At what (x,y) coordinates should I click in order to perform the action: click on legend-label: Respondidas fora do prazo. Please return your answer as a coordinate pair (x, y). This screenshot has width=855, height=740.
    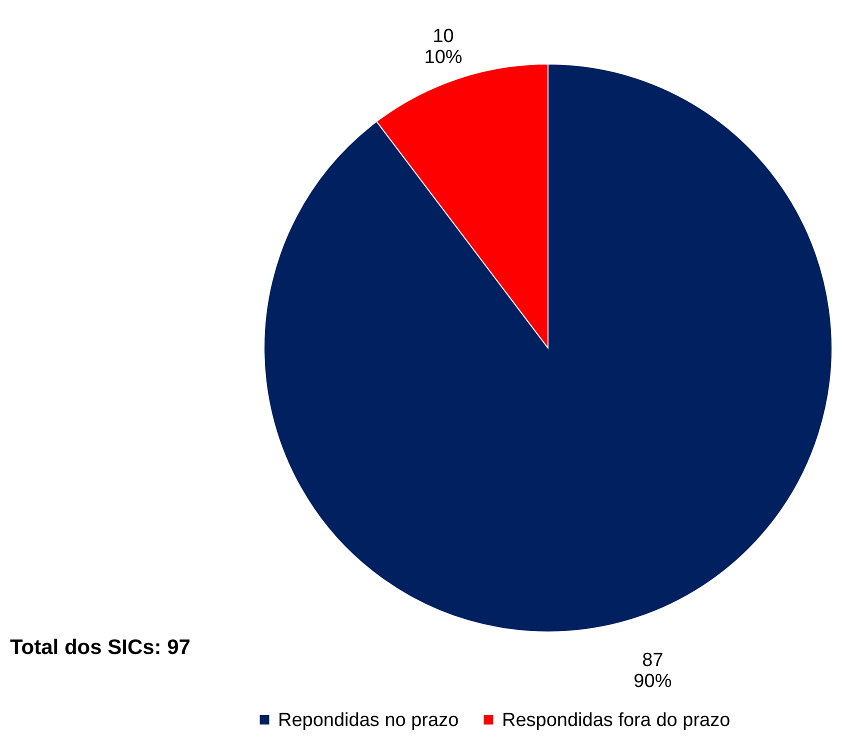
    Looking at the image, I should click on (616, 720).